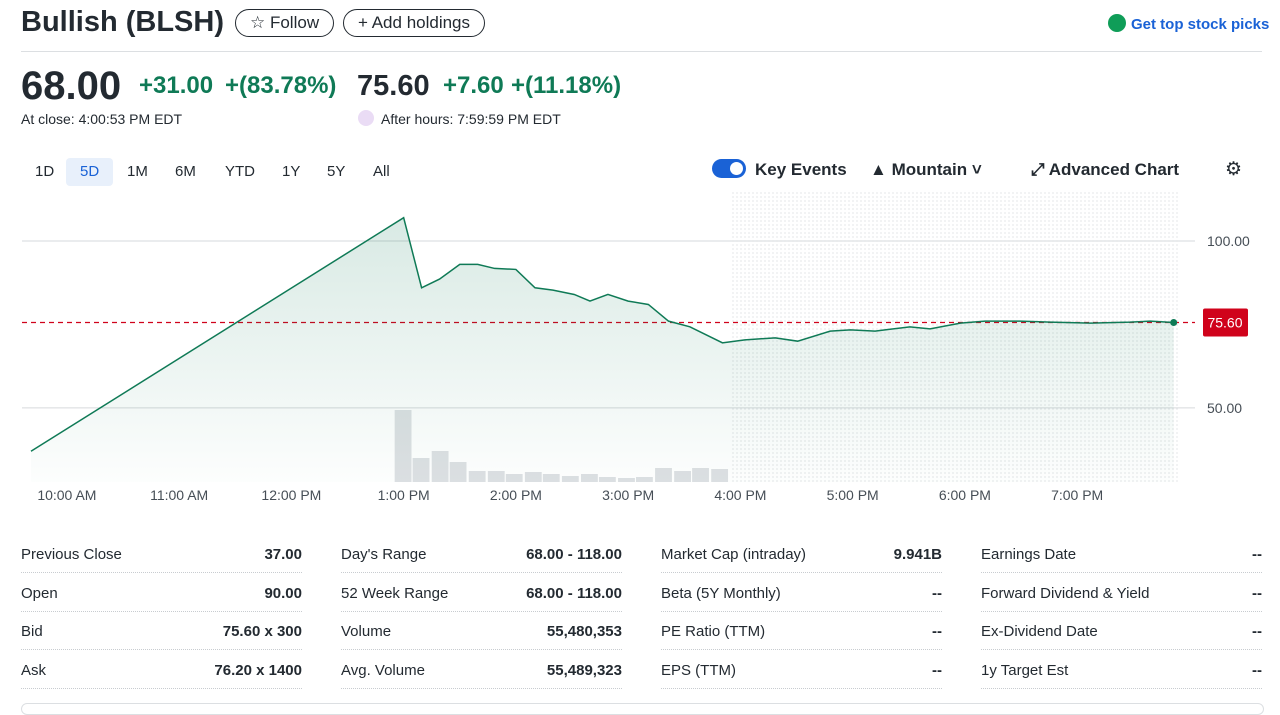  I want to click on stat-row: Market Cap (intraday) 9.941B, so click(801, 555).